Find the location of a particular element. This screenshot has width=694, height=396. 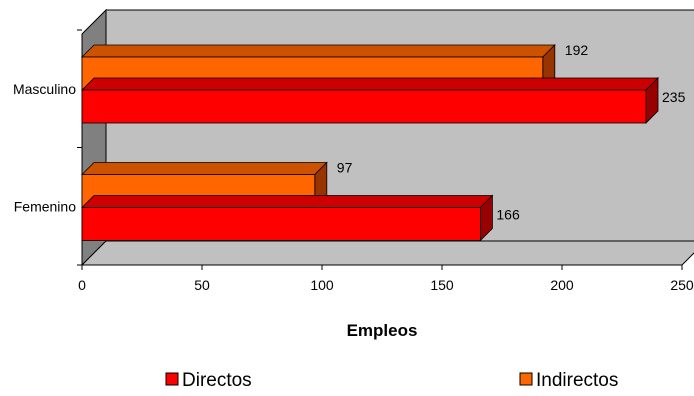

x-tick-label: 150 is located at coordinates (442, 285).